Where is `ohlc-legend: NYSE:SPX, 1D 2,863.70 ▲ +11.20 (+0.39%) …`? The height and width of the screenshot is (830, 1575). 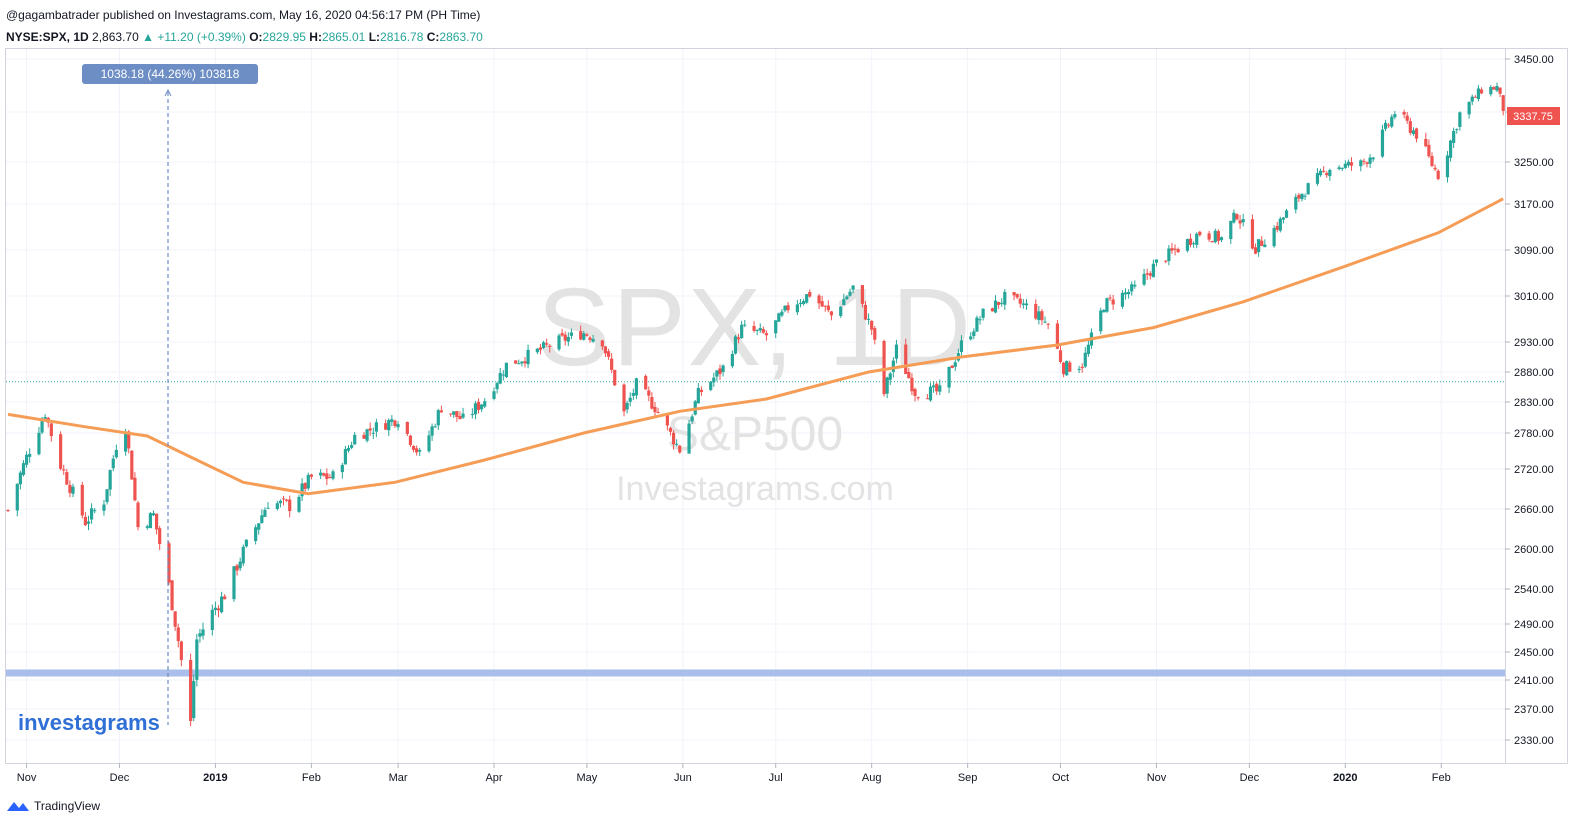 ohlc-legend: NYSE:SPX, 1D 2,863.70 ▲ +11.20 (+0.39%) … is located at coordinates (244, 37).